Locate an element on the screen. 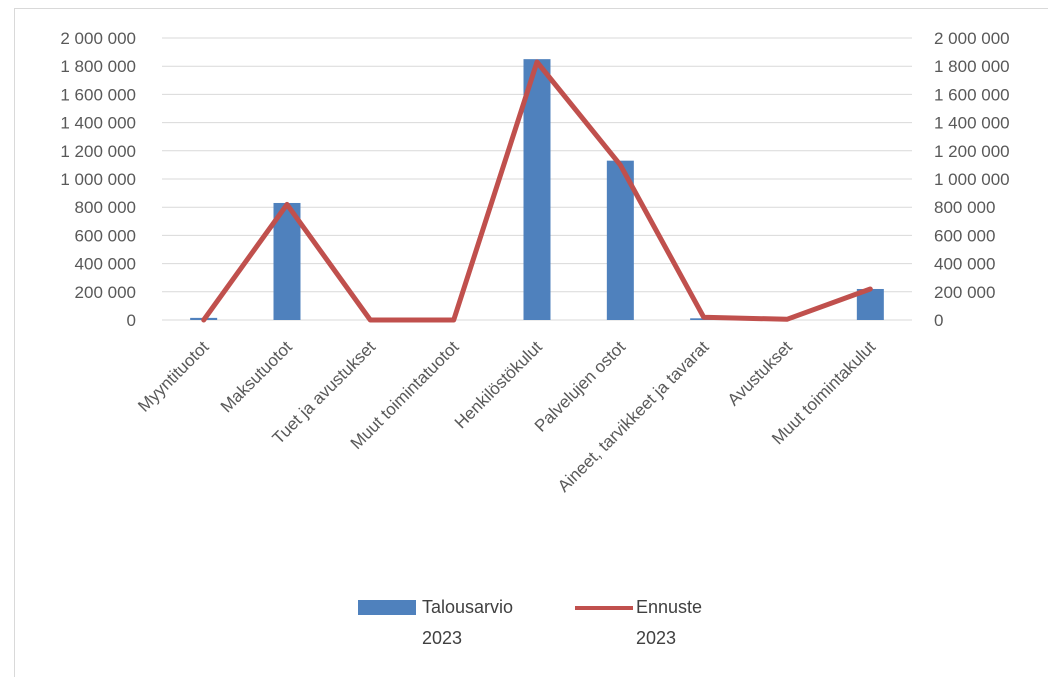 The height and width of the screenshot is (677, 1048). legend-label-ennuste-line1: Ennuste is located at coordinates (669, 607).